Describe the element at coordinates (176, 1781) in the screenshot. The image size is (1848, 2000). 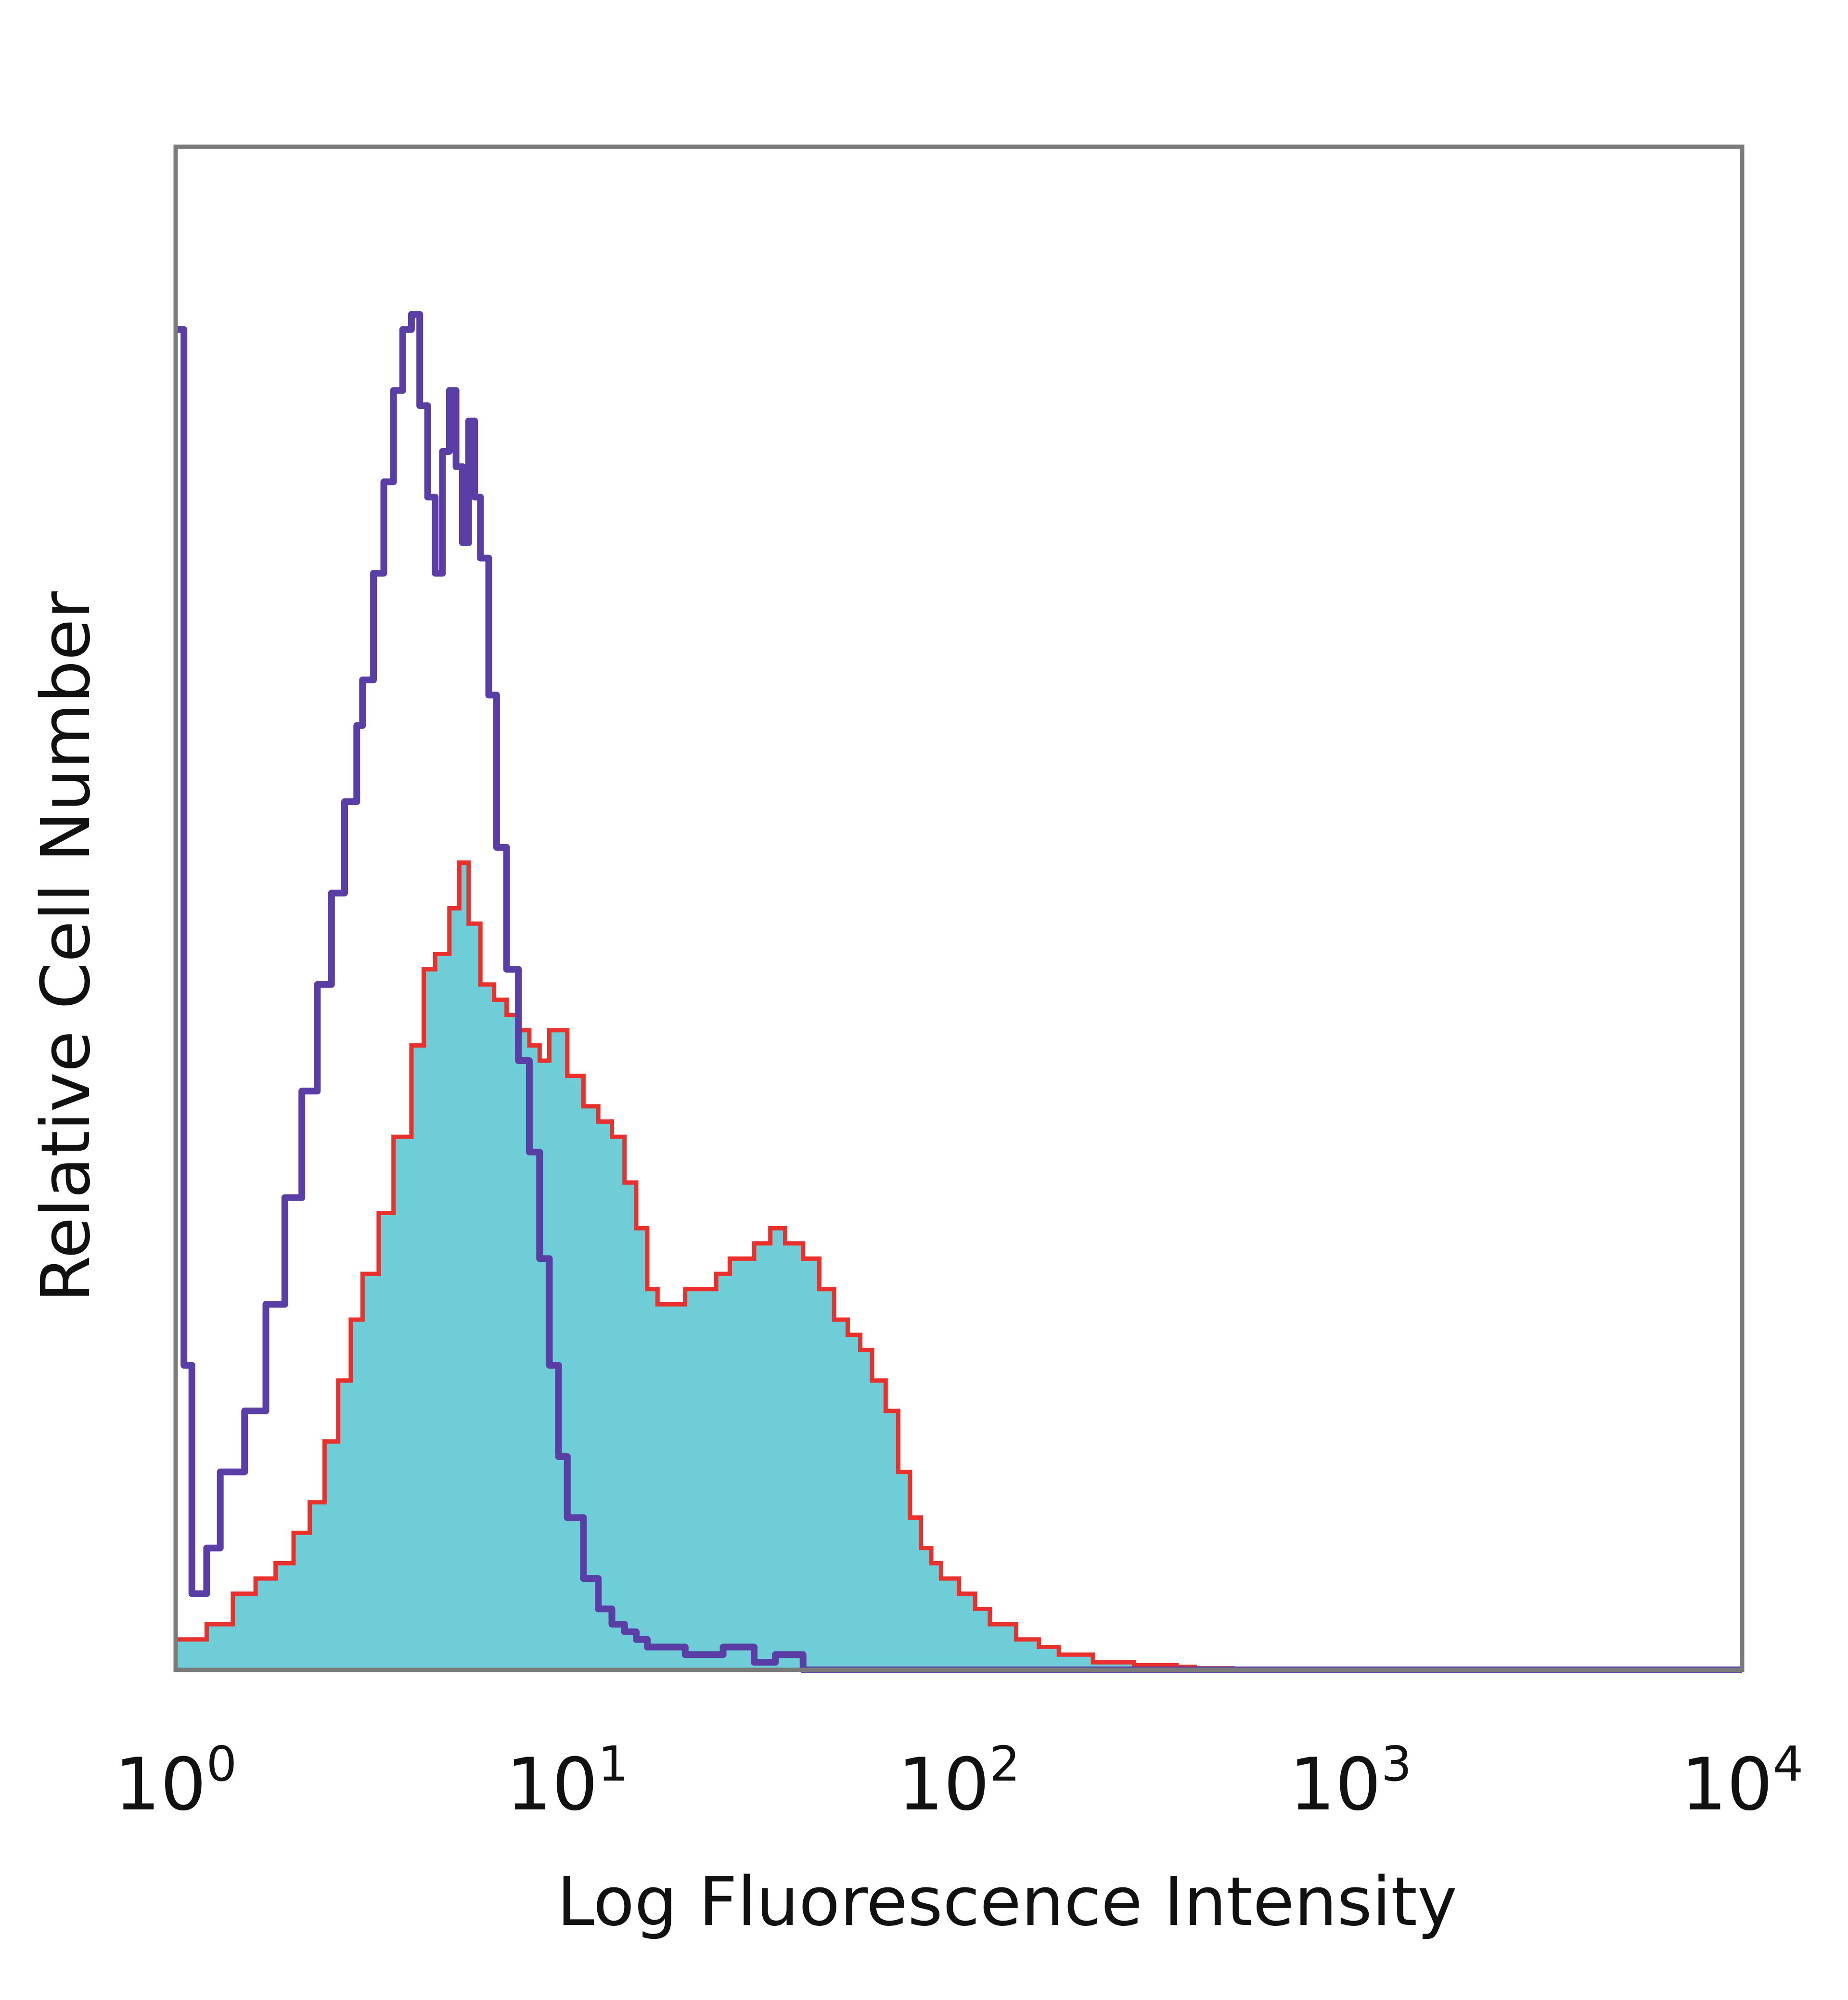
I see `x-tick-label: 100` at that location.